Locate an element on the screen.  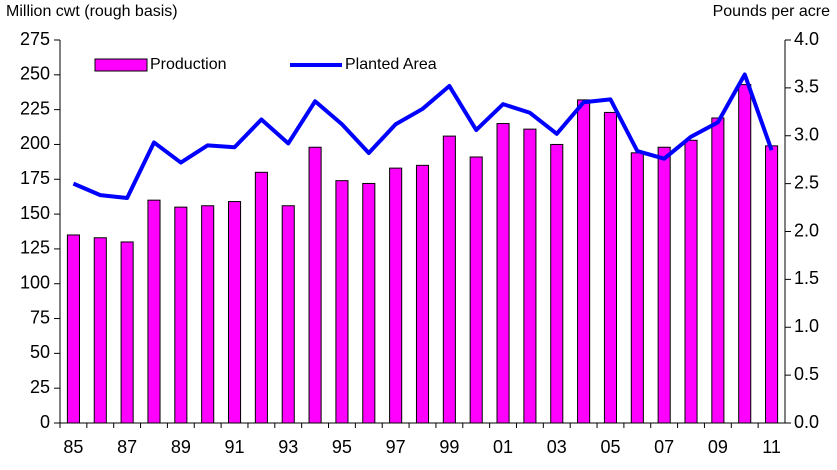
legend-label: Production is located at coordinates (188, 64).